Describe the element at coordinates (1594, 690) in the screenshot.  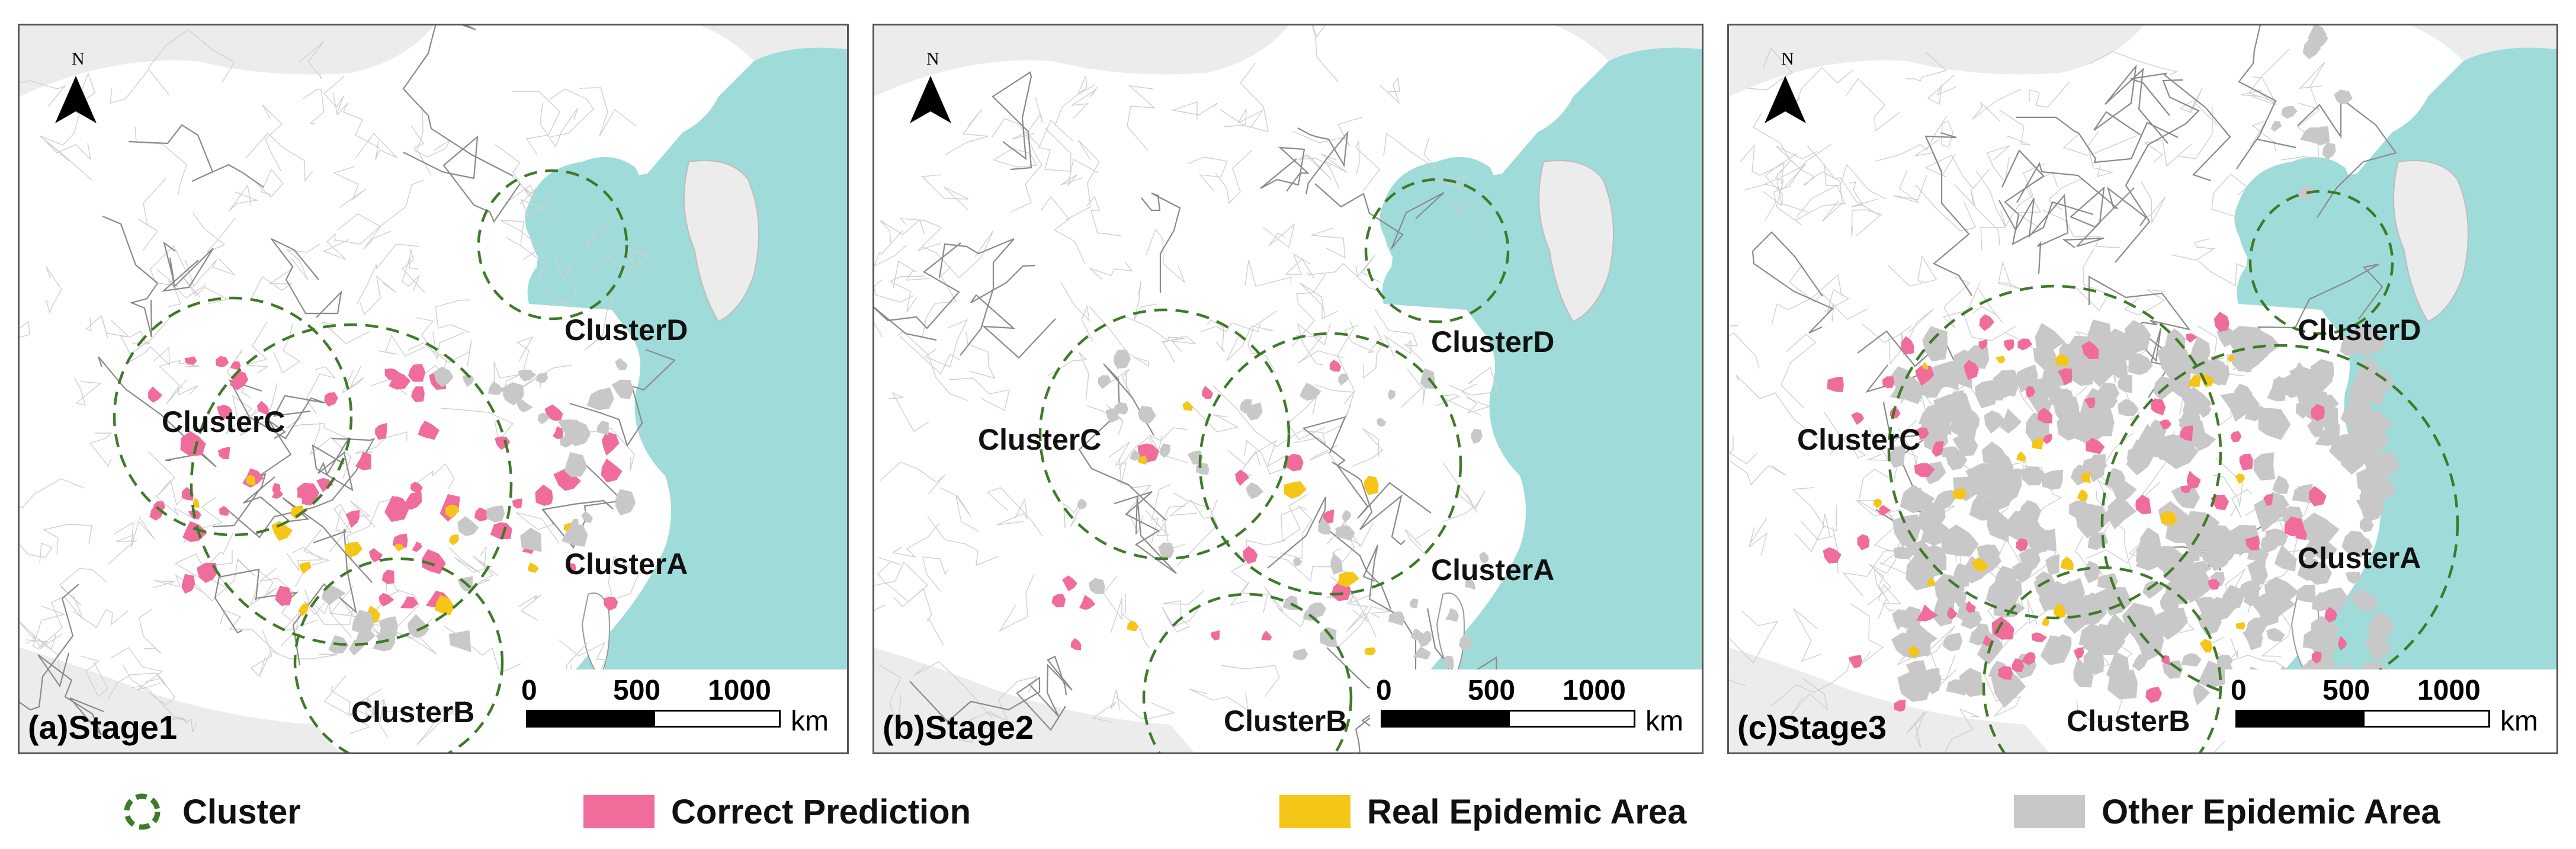
I see `scale-tick: 1000` at that location.